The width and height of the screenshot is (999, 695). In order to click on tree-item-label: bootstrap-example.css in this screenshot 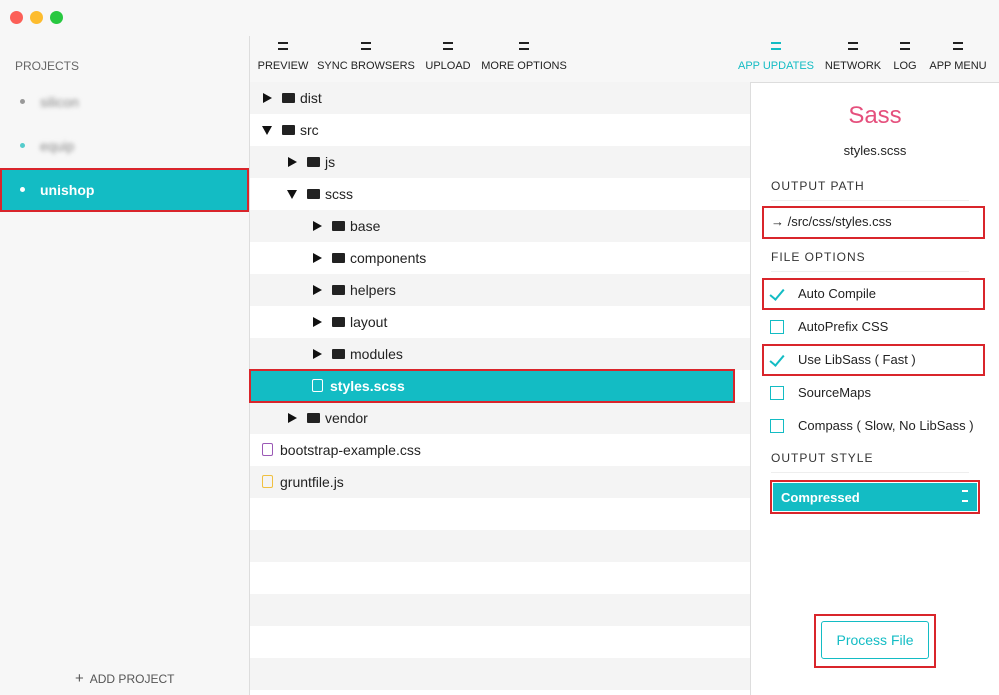, I will do `click(350, 450)`.